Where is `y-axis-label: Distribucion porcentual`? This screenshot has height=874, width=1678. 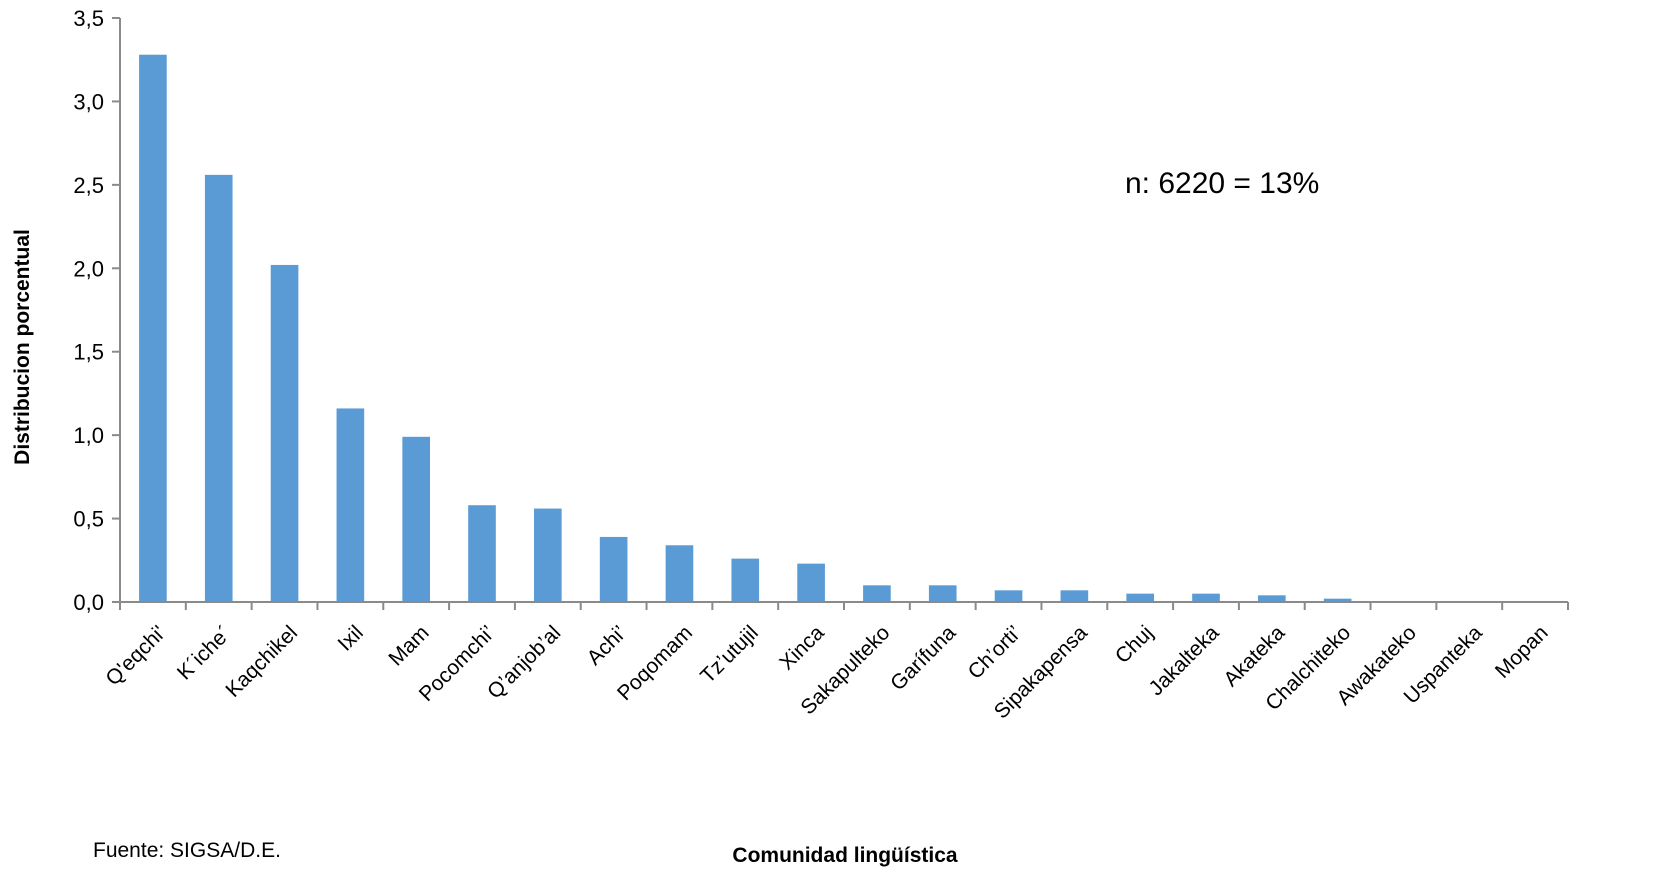
y-axis-label: Distribucion porcentual is located at coordinates (22, 347).